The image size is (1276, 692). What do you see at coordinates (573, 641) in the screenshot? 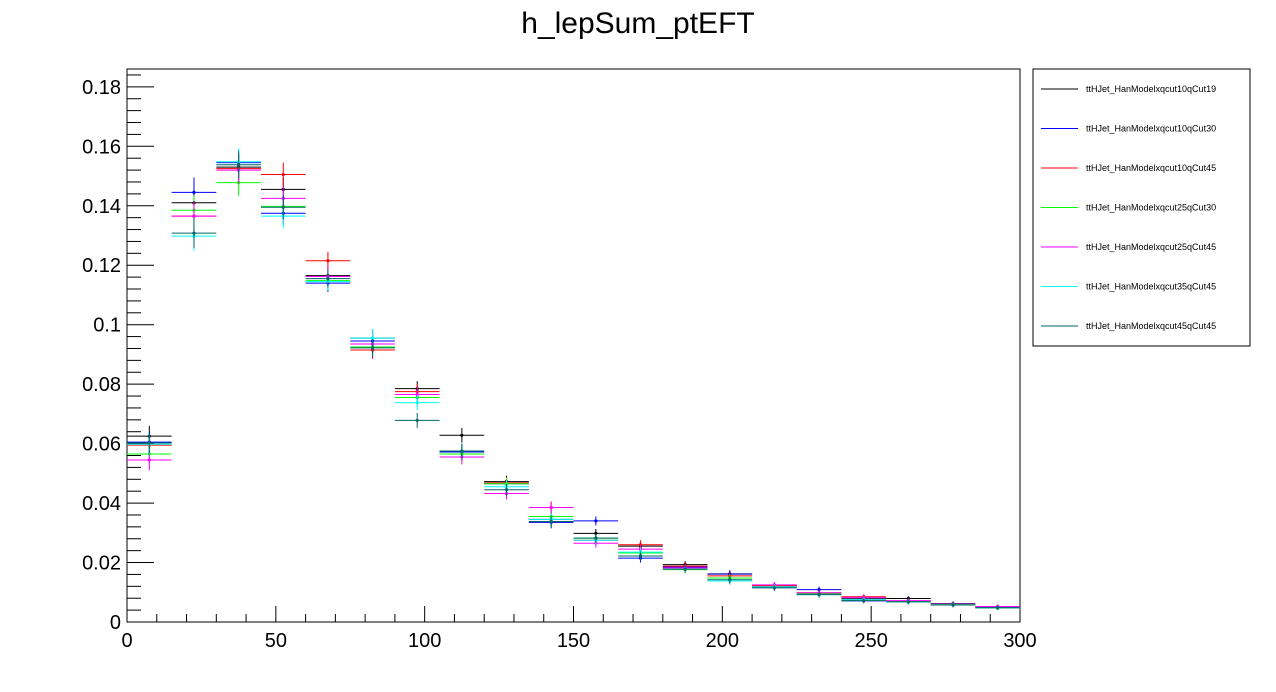
I see `x-tick-label: 150` at bounding box center [573, 641].